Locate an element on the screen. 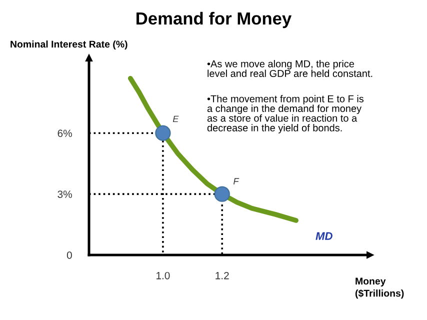 The image size is (427, 320). y-tick-label: 3% is located at coordinates (65, 194).